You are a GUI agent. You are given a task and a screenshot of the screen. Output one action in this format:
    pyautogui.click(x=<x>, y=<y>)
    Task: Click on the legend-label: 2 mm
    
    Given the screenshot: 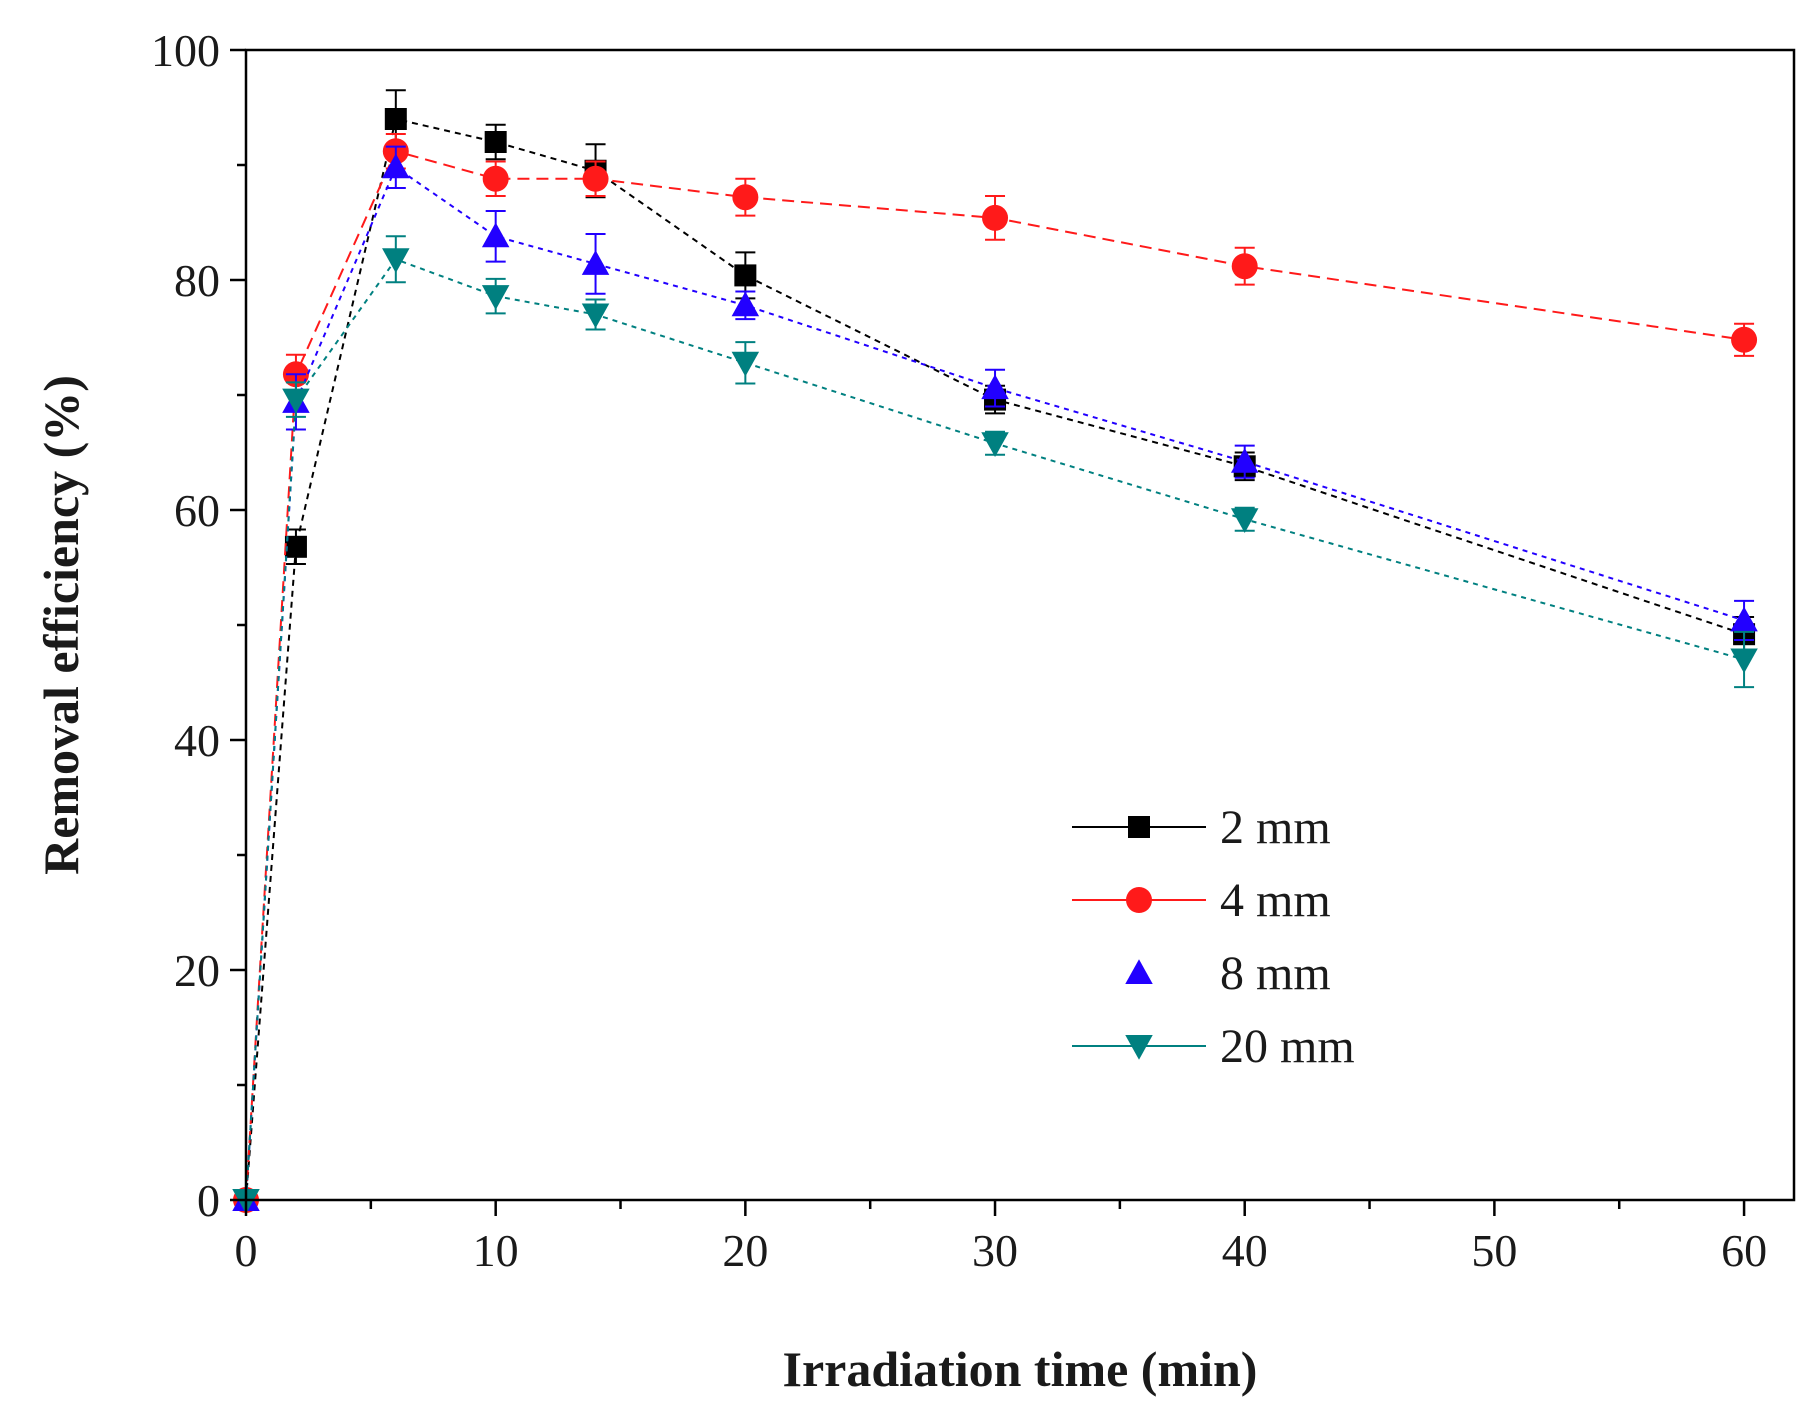 What is the action you would take?
    pyautogui.click(x=1275, y=827)
    